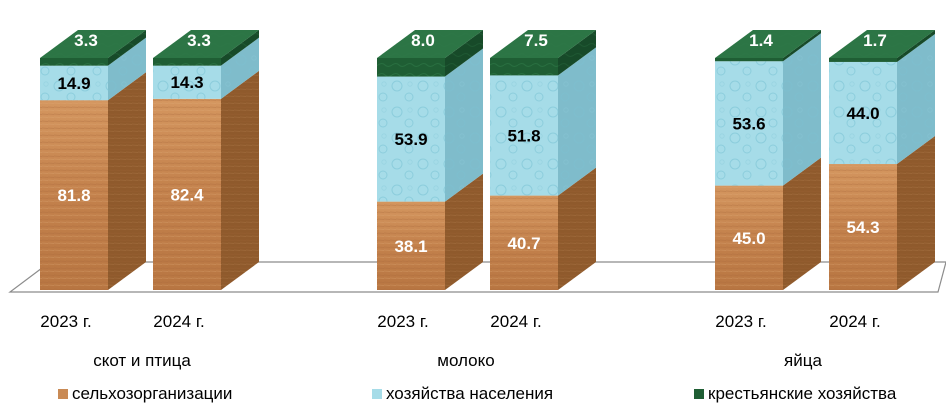 The image size is (946, 408). I want to click on data-label-agri-0: 81.8, so click(73, 195).